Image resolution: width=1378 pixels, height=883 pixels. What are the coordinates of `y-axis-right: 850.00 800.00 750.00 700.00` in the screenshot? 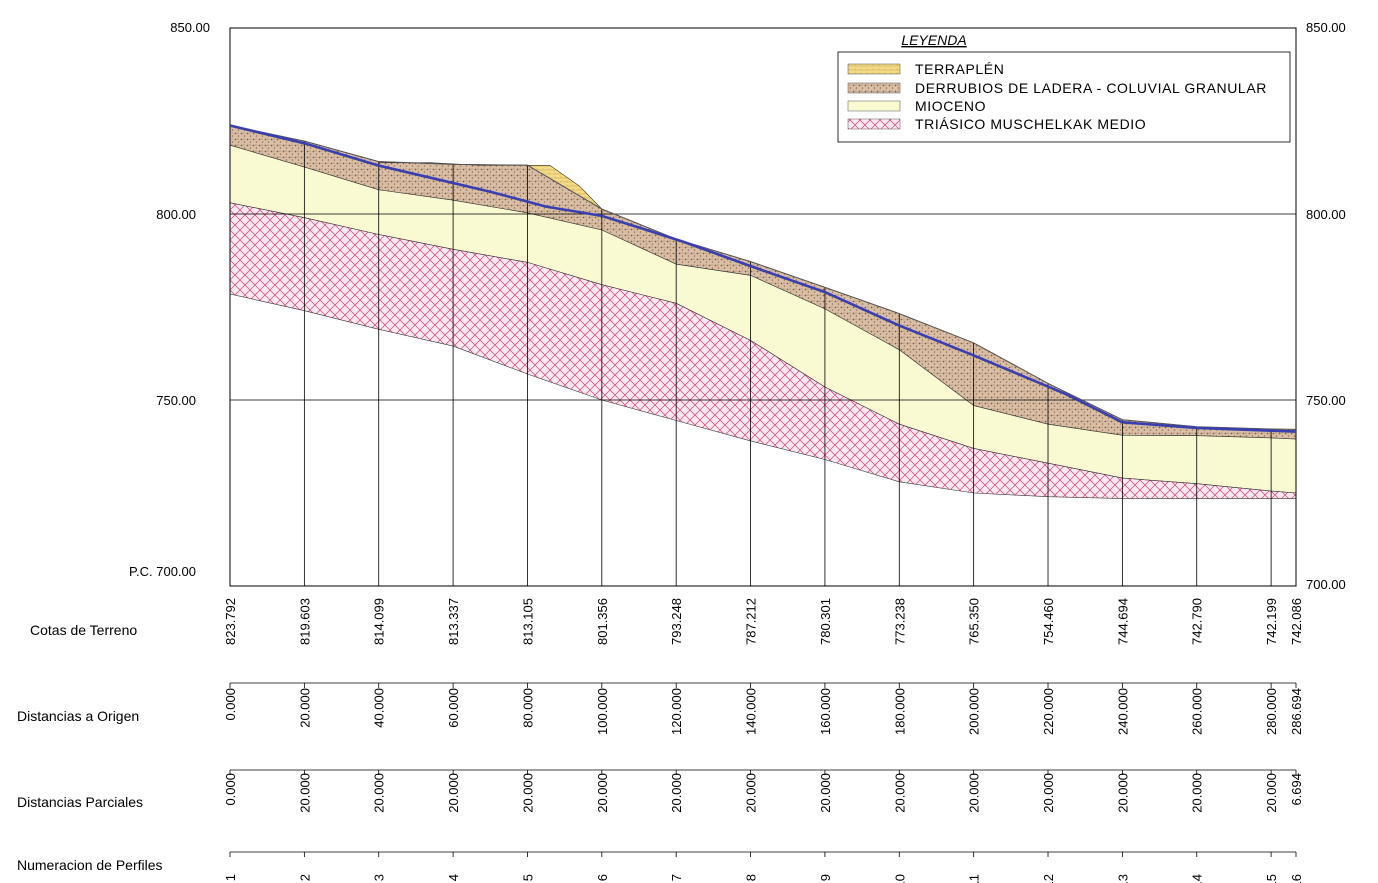 It's located at (1326, 306).